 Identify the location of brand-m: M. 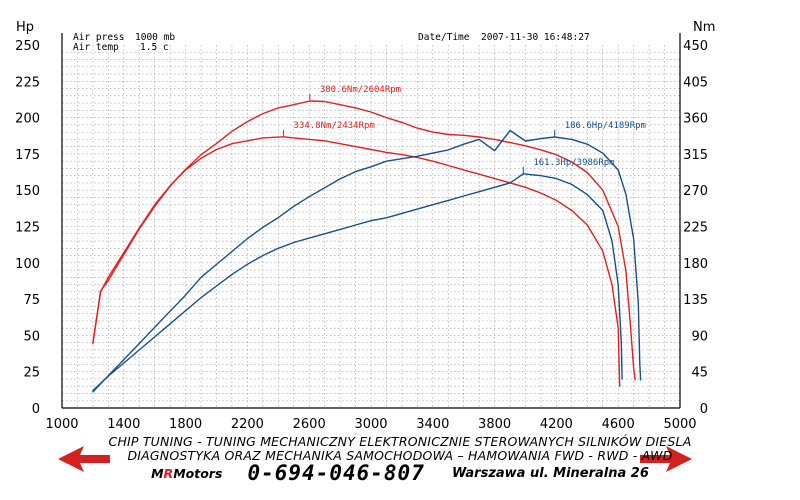
(157, 473).